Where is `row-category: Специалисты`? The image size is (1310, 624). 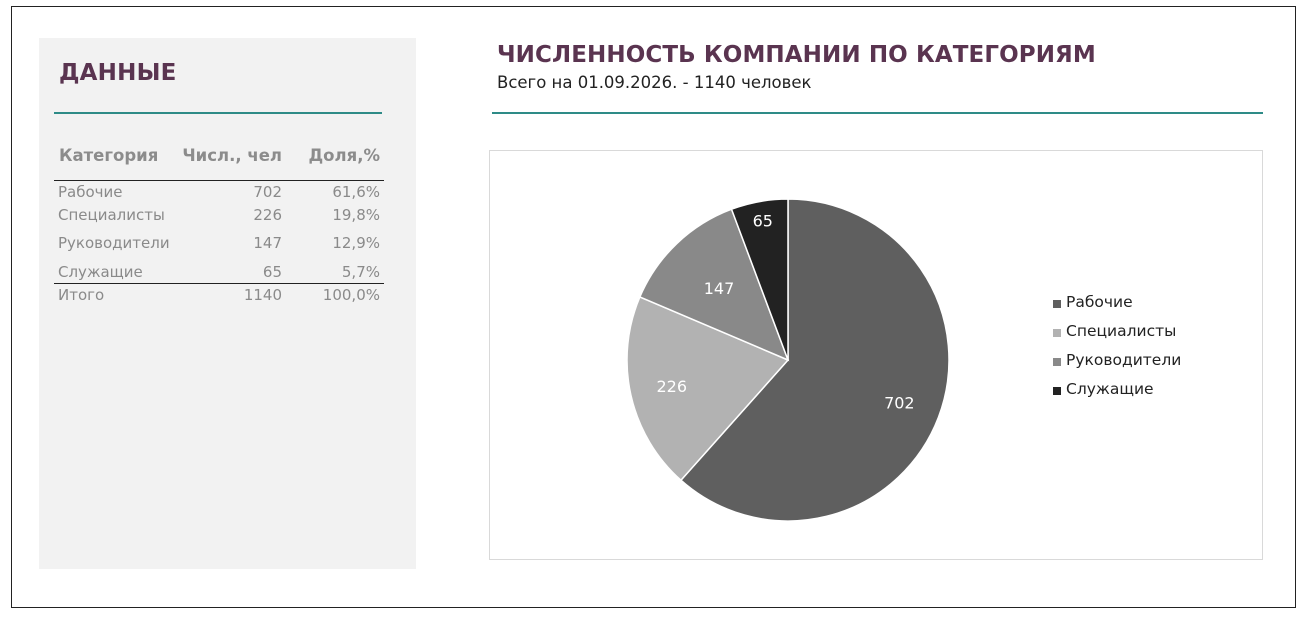
row-category: Специалисты is located at coordinates (111, 215).